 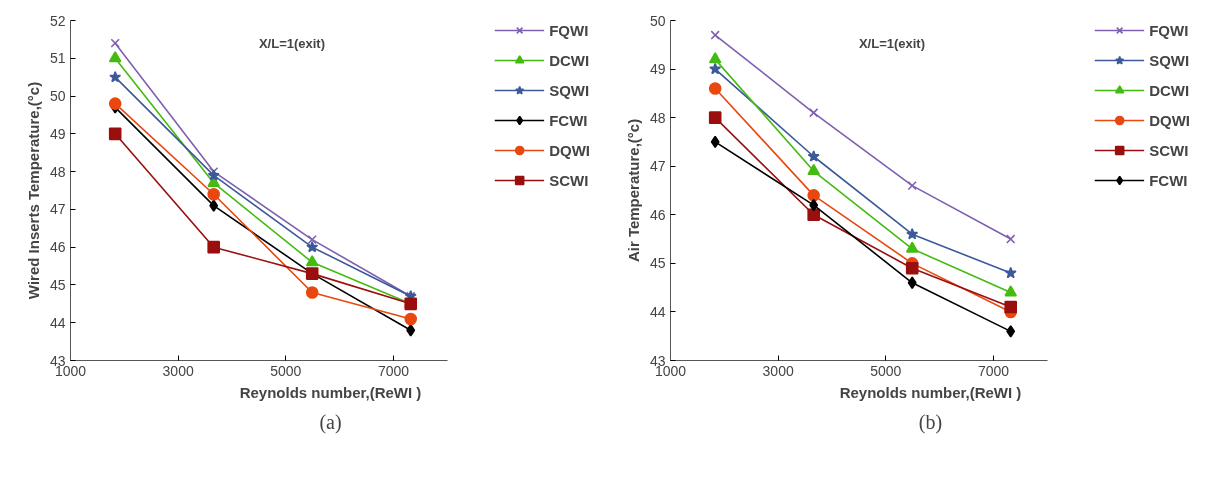 What do you see at coordinates (57, 58) in the screenshot?
I see `y-tick-label: 51` at bounding box center [57, 58].